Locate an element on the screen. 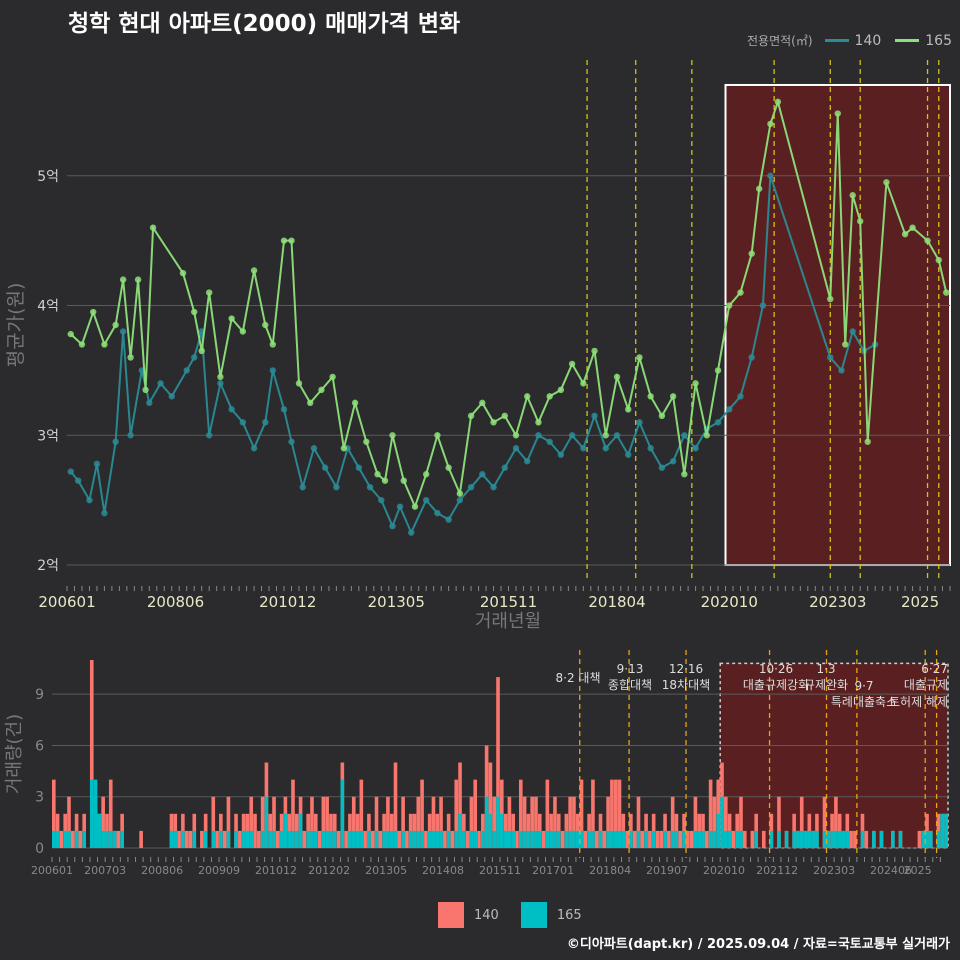 The width and height of the screenshot is (960, 960). volume-x-tick-label: 200703 is located at coordinates (105, 870).